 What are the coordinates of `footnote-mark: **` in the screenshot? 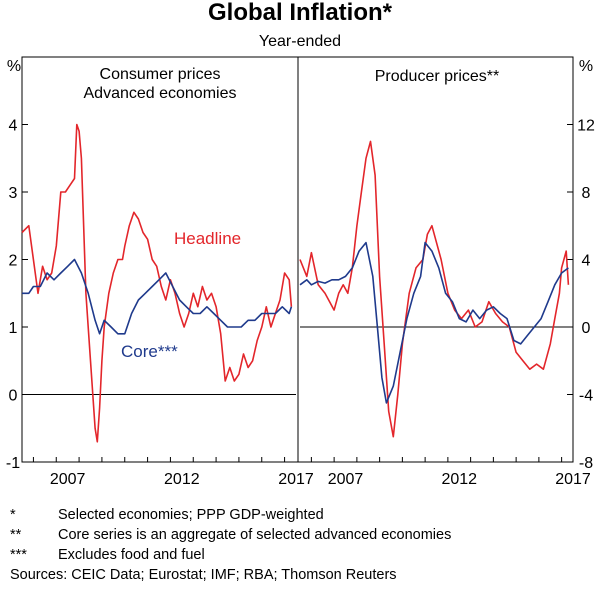 It's located at (16, 535).